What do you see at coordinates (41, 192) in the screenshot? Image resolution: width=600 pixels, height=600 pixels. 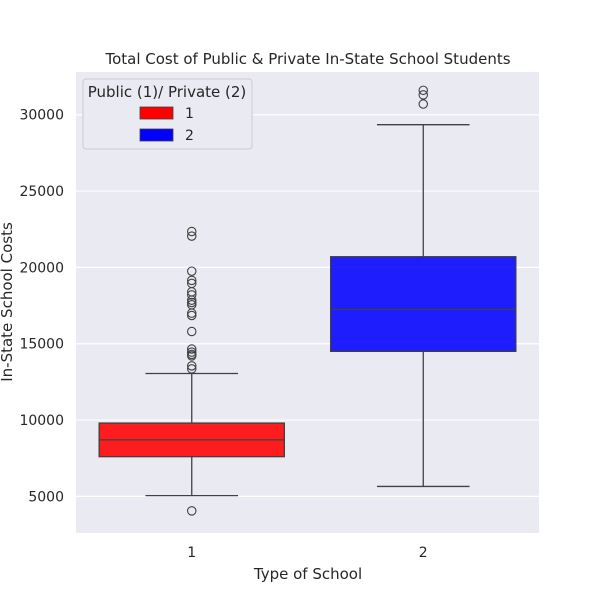 I see `y-tick-label: 25000` at bounding box center [41, 192].